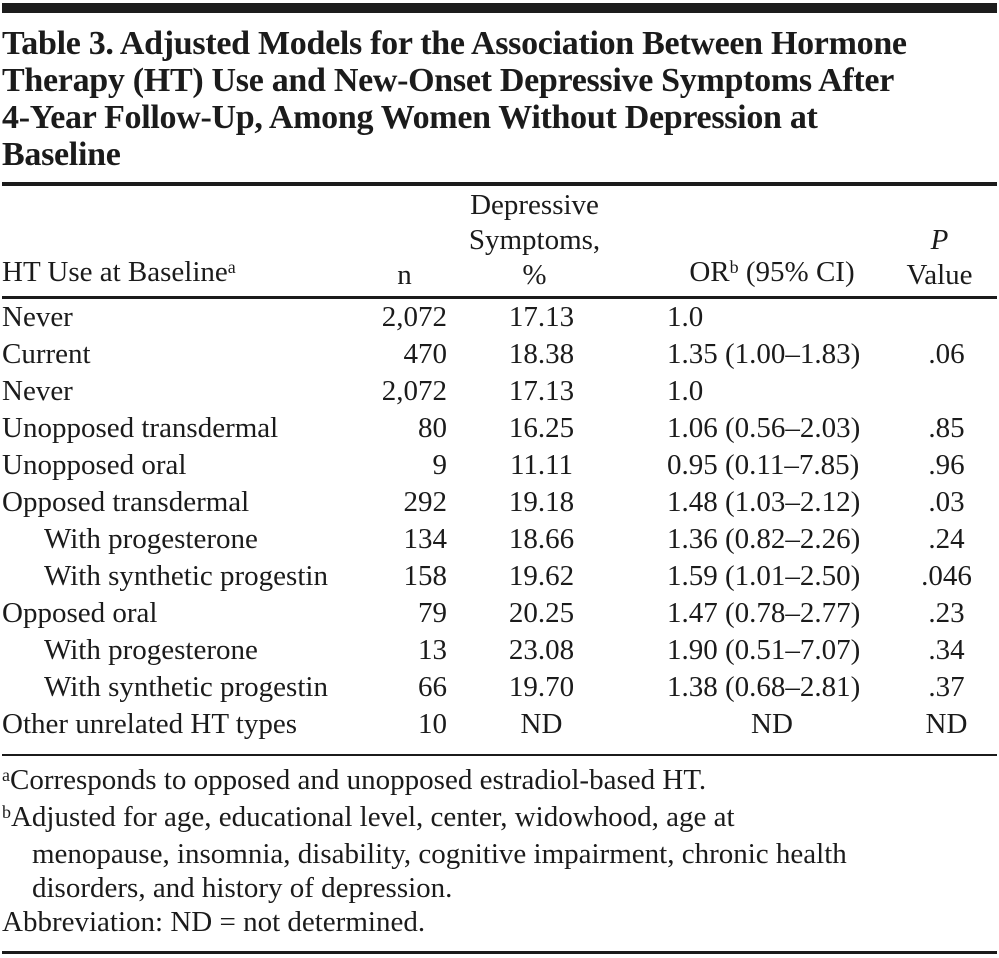  Describe the element at coordinates (764, 687) in the screenshot. I see `or-ci-value: 1.38 (0.68–2.81)` at that location.